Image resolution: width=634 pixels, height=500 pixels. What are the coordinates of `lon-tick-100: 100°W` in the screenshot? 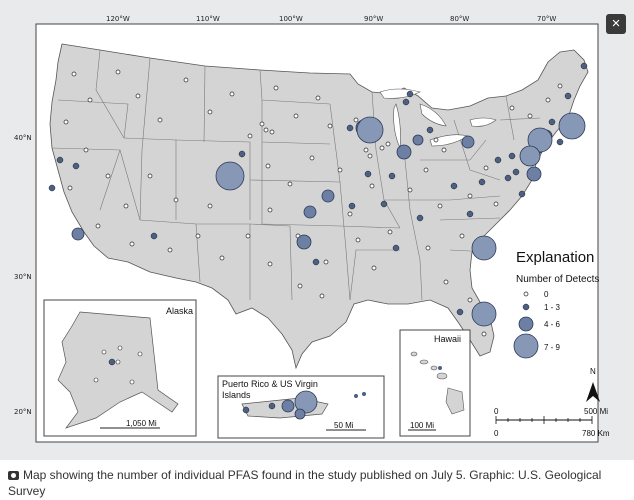 It's located at (291, 19).